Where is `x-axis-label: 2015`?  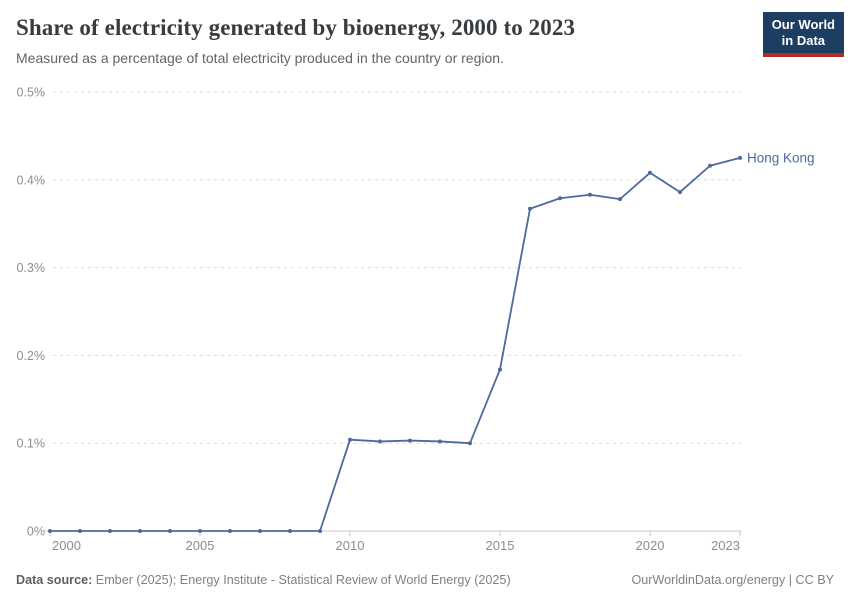 x-axis-label: 2015 is located at coordinates (500, 545).